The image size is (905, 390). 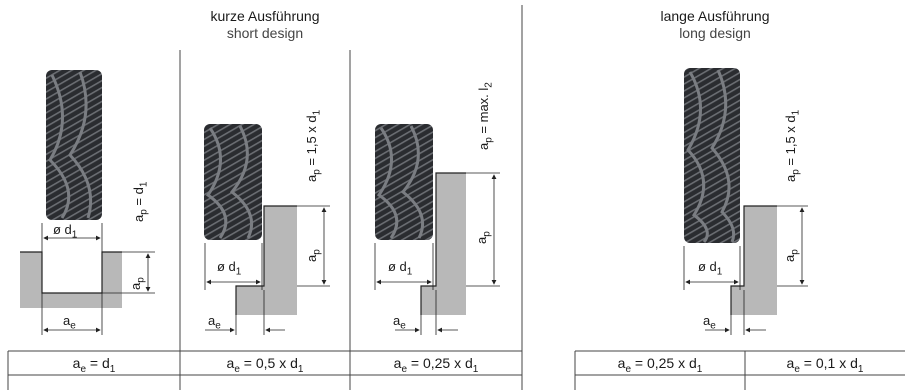 I want to click on depth-formula-3: ap = max. l2, so click(x=485, y=116).